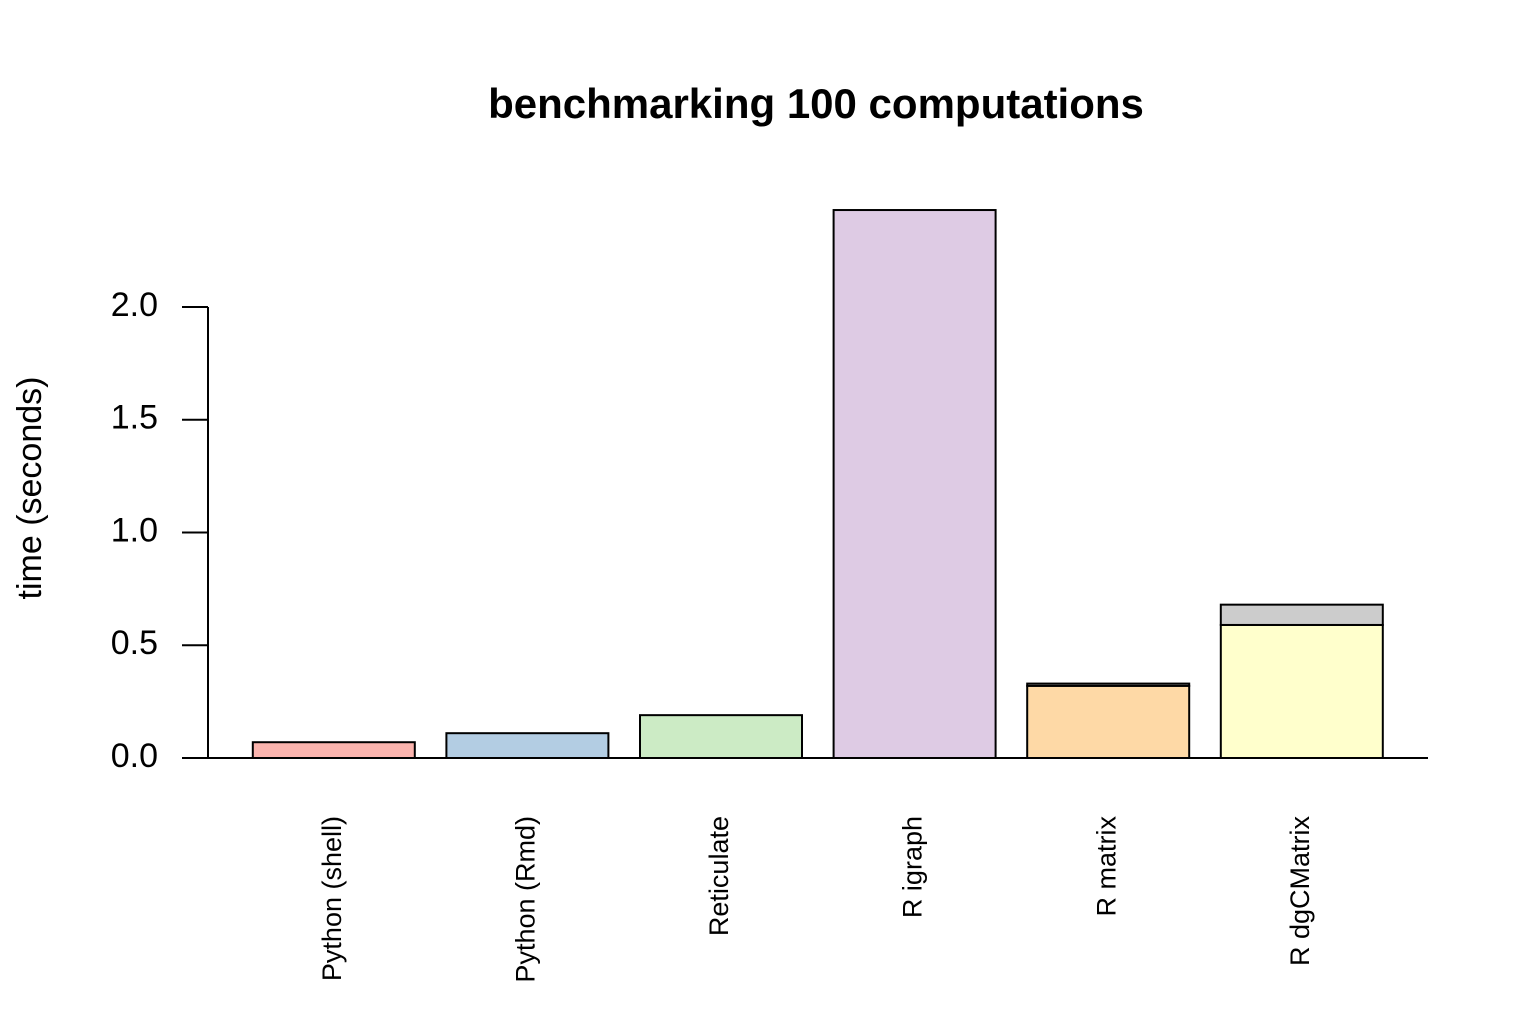 The image size is (1536, 1024). What do you see at coordinates (1106, 866) in the screenshot?
I see `x-tick-label: R matrix` at bounding box center [1106, 866].